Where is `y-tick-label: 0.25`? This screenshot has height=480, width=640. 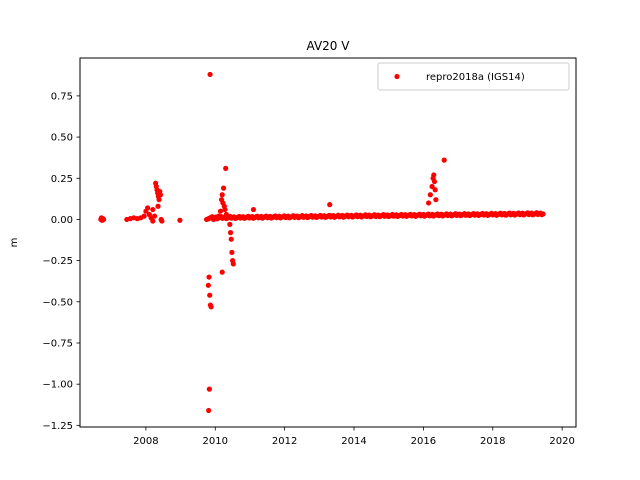
y-tick-label: 0.25 is located at coordinates (62, 179).